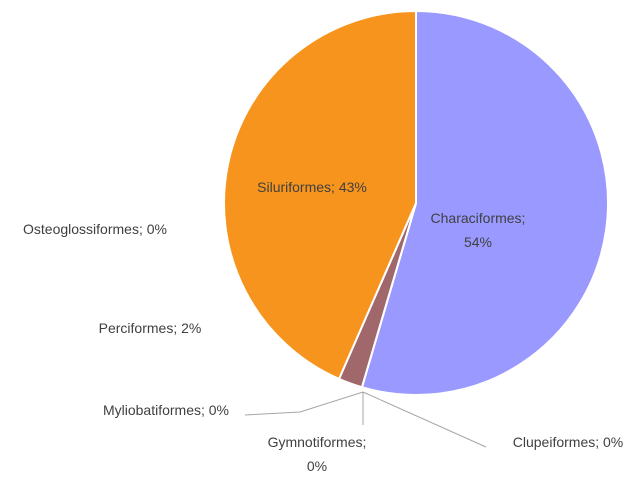  Describe the element at coordinates (568, 442) in the screenshot. I see `data-label: Clupeiformes; 0%` at that location.